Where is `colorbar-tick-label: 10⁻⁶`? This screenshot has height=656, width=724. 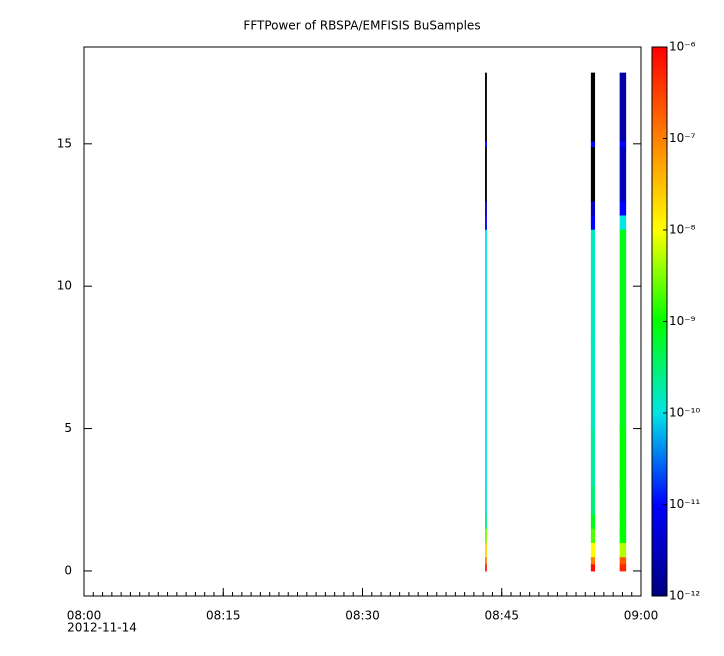 colorbar-tick-label: 10⁻⁶ is located at coordinates (682, 47).